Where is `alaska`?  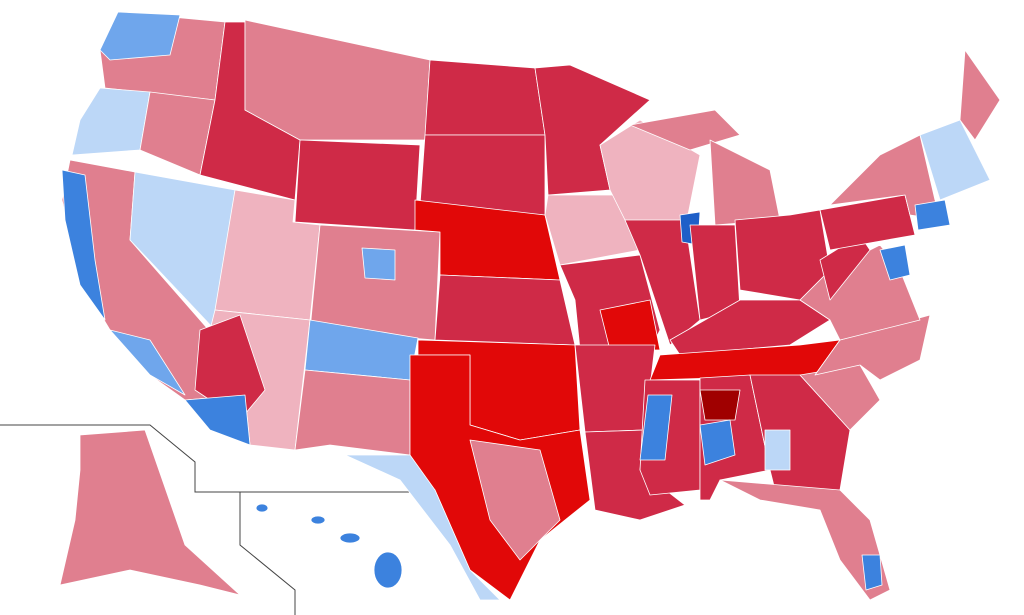 alaska is located at coordinates (150, 512).